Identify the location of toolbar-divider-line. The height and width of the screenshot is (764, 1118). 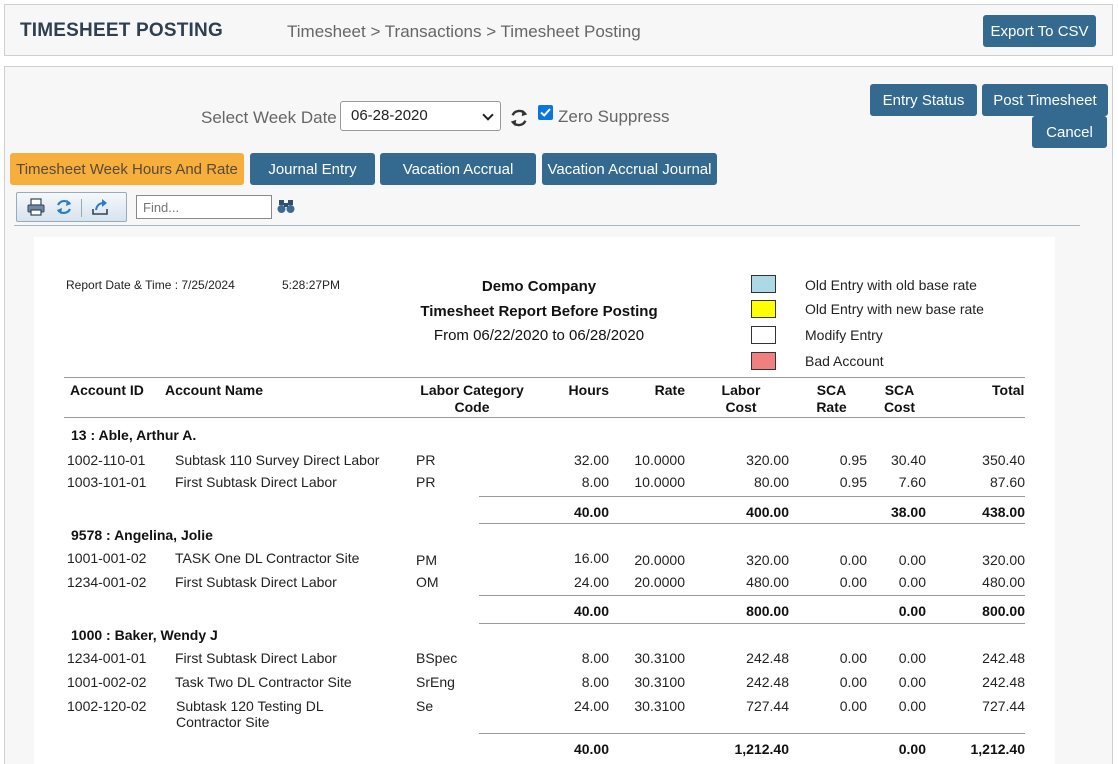
(547, 225).